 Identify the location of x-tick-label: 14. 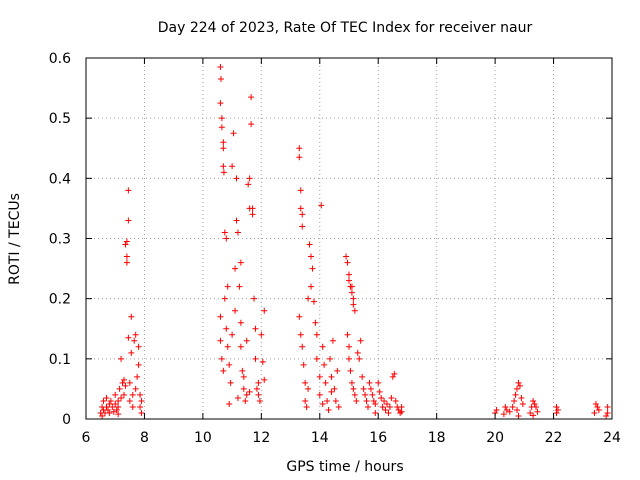
(320, 438).